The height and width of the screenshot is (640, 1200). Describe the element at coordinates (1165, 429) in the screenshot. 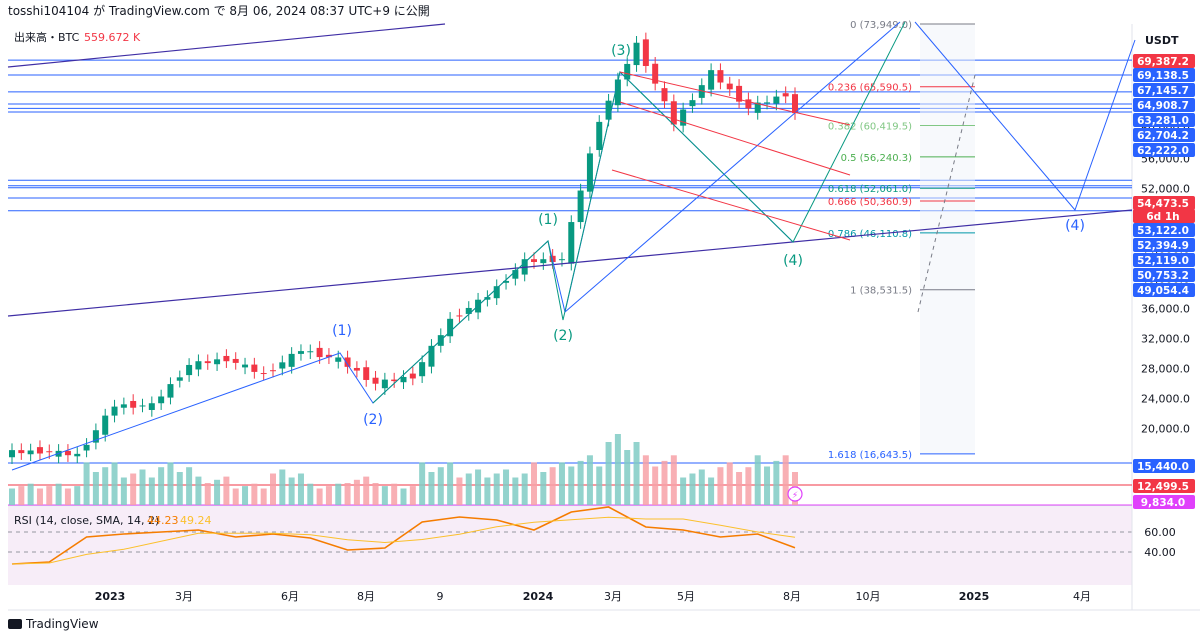

I see `price-tick-label: 20,000.0` at that location.